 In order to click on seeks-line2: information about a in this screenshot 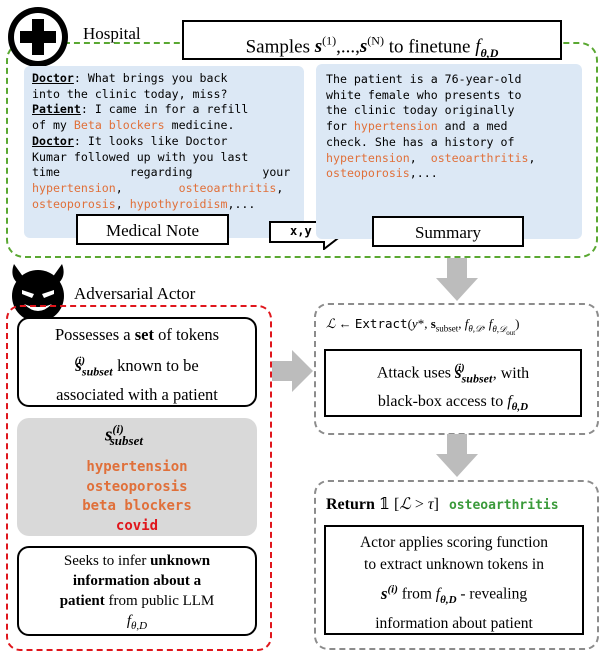, I will do `click(137, 581)`.